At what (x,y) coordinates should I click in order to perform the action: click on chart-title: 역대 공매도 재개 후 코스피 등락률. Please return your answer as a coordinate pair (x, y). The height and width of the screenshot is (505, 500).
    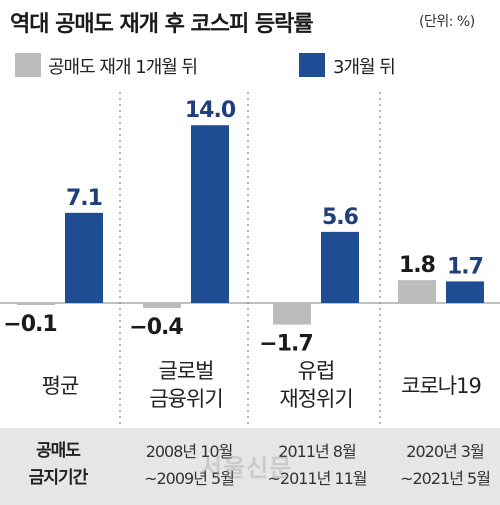
    Looking at the image, I should click on (162, 24).